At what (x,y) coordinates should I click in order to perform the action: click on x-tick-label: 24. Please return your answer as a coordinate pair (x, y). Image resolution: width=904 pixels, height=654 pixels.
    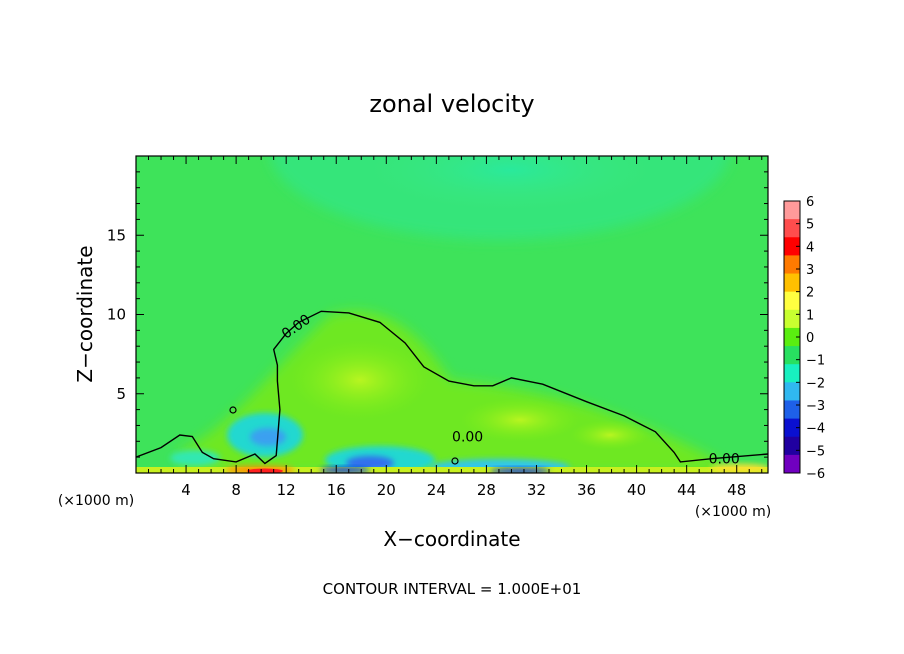
    Looking at the image, I should click on (436, 490).